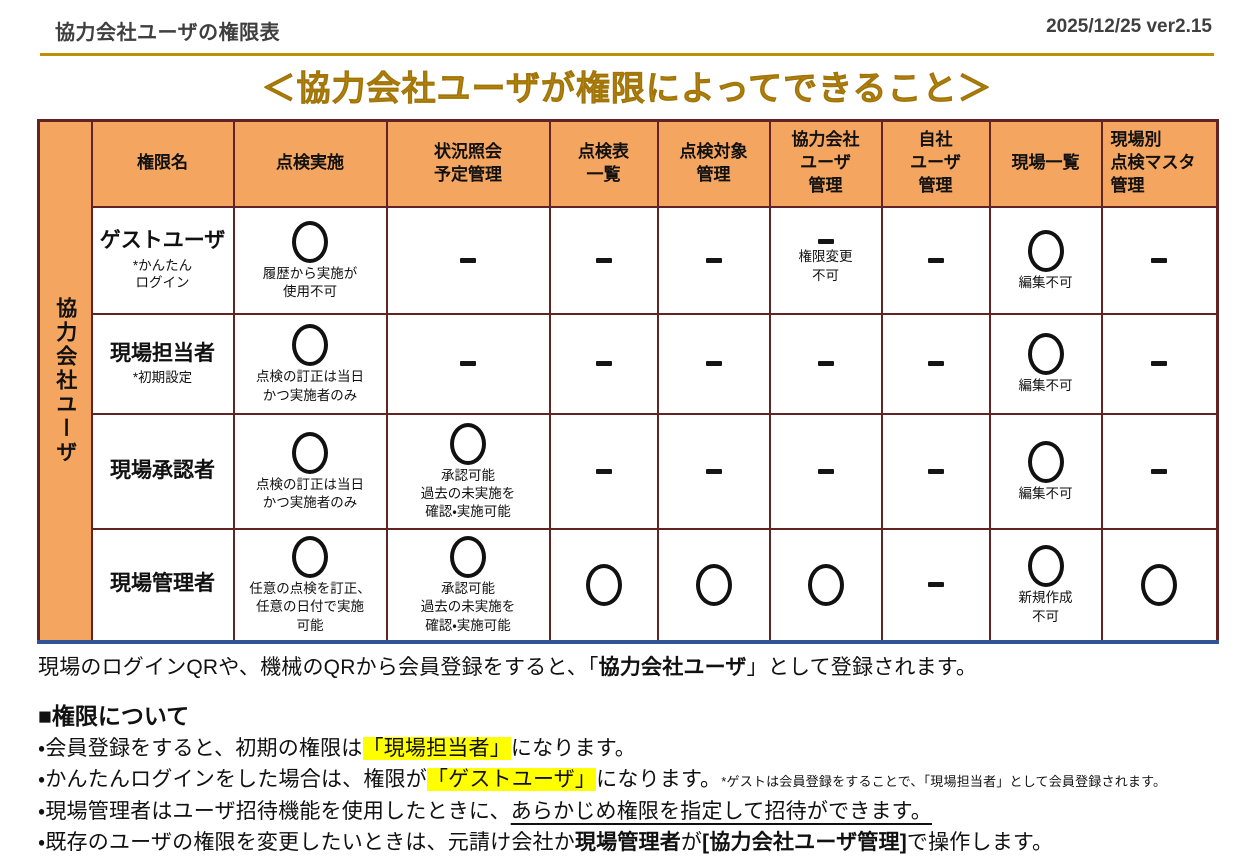  I want to click on text-segment: 現場のログインQRや、機械のQRから会員登録をすると、「, so click(318, 667).